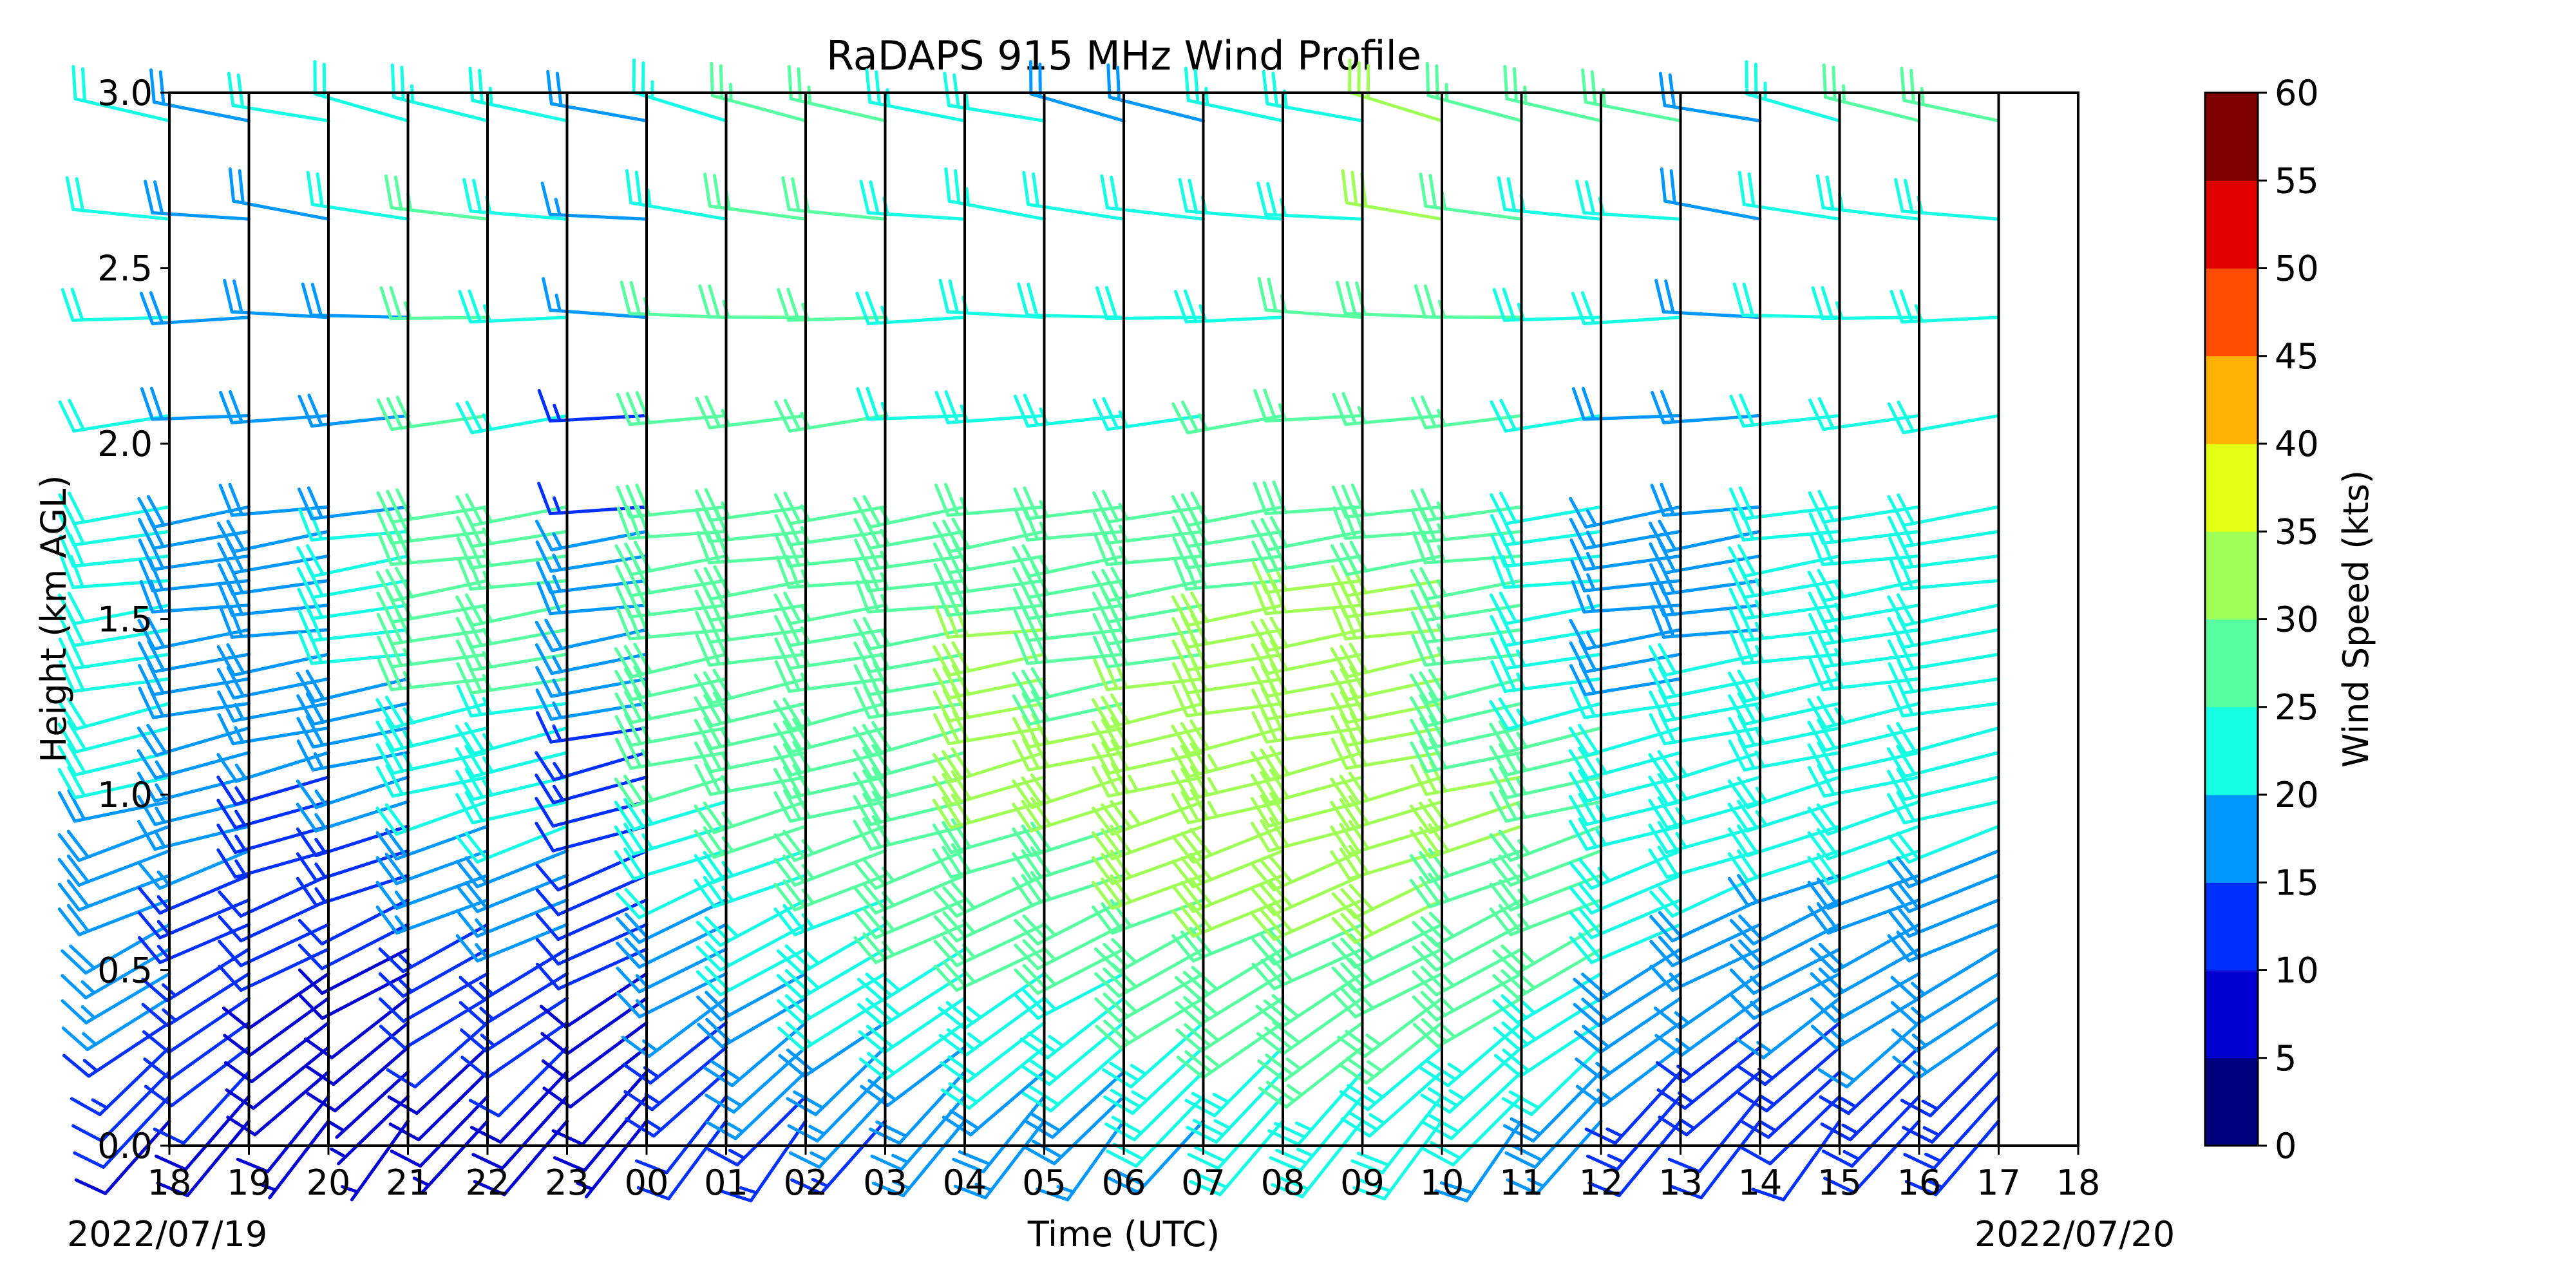  What do you see at coordinates (726, 1182) in the screenshot?
I see `x-tick-label: 01` at bounding box center [726, 1182].